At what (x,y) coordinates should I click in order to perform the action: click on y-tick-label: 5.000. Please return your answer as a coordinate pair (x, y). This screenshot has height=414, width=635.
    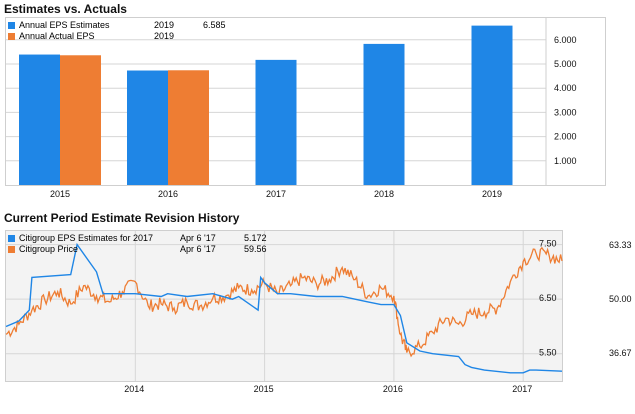
    Looking at the image, I should click on (565, 64).